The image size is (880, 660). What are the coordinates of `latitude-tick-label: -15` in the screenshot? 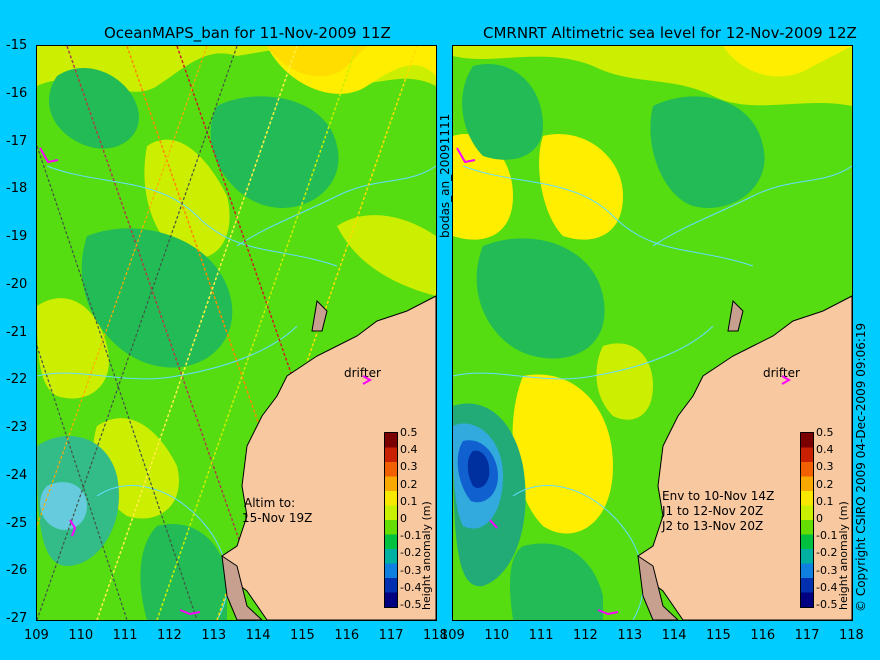 It's located at (17, 45).